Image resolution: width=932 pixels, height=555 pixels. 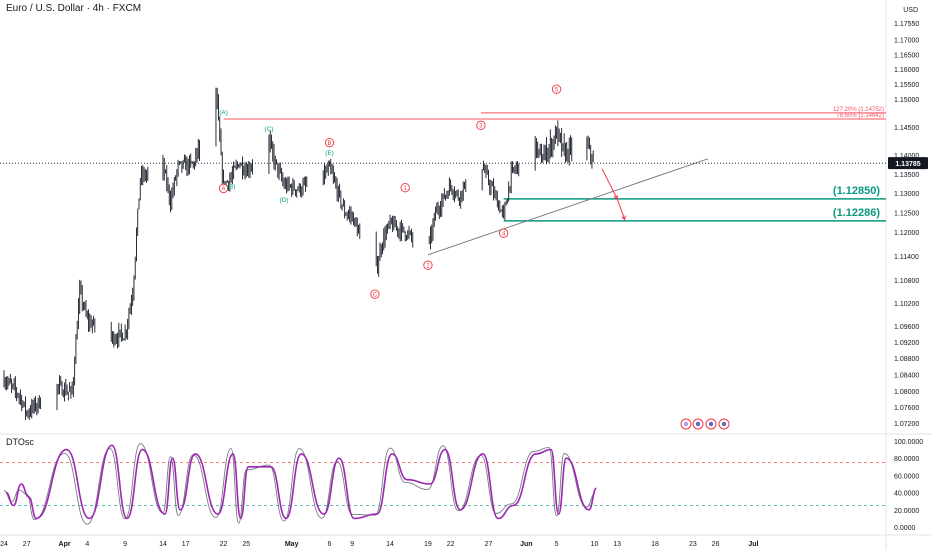 What do you see at coordinates (906, 128) in the screenshot?
I see `price-tick-label: 1.14500` at bounding box center [906, 128].